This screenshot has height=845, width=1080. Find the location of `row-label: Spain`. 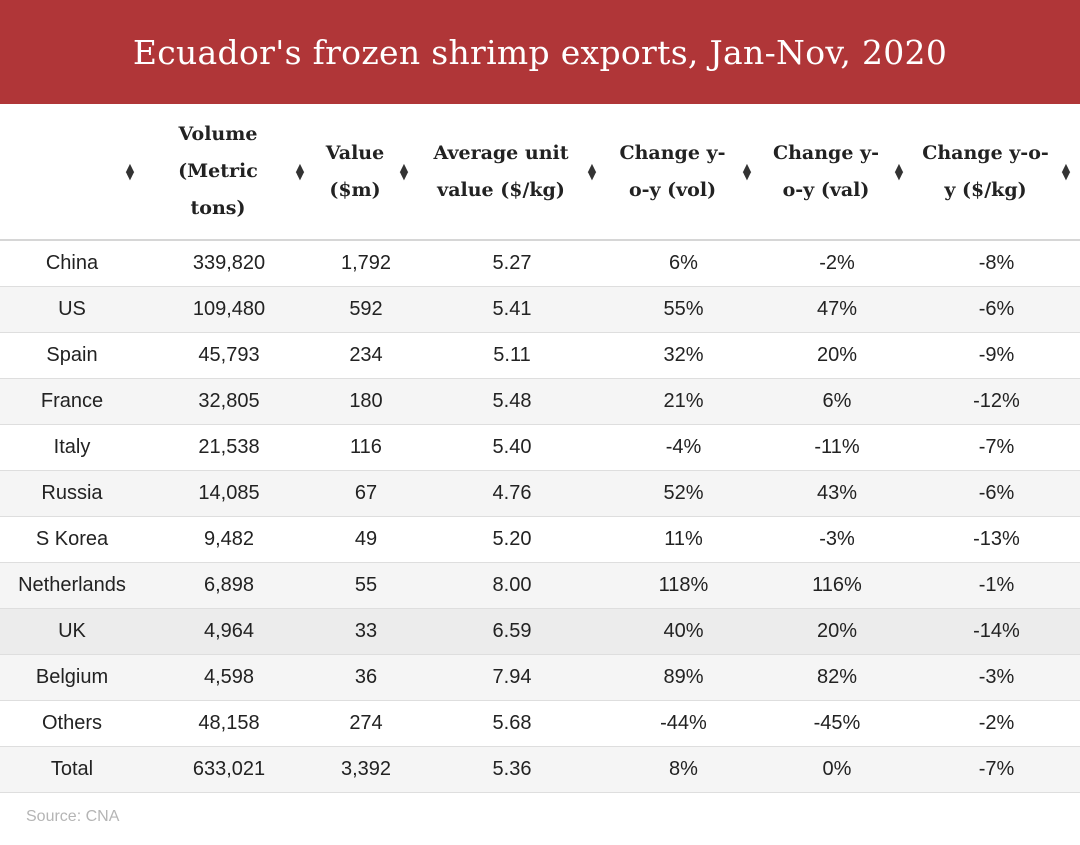

row-label: Spain is located at coordinates (72, 355).